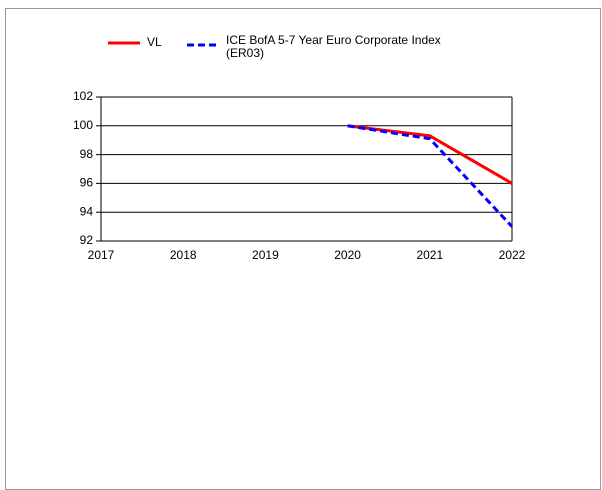 The height and width of the screenshot is (490, 602). Describe the element at coordinates (265, 255) in the screenshot. I see `x-tick-label: 2019` at that location.